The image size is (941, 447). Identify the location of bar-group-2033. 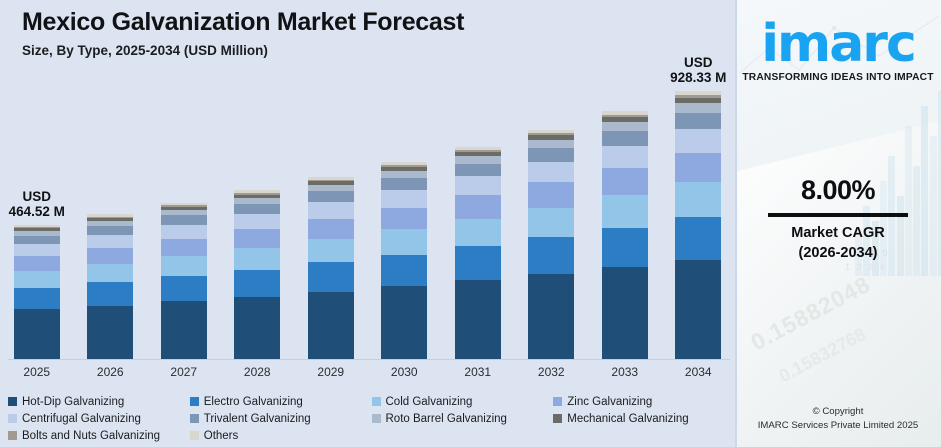
(625, 209).